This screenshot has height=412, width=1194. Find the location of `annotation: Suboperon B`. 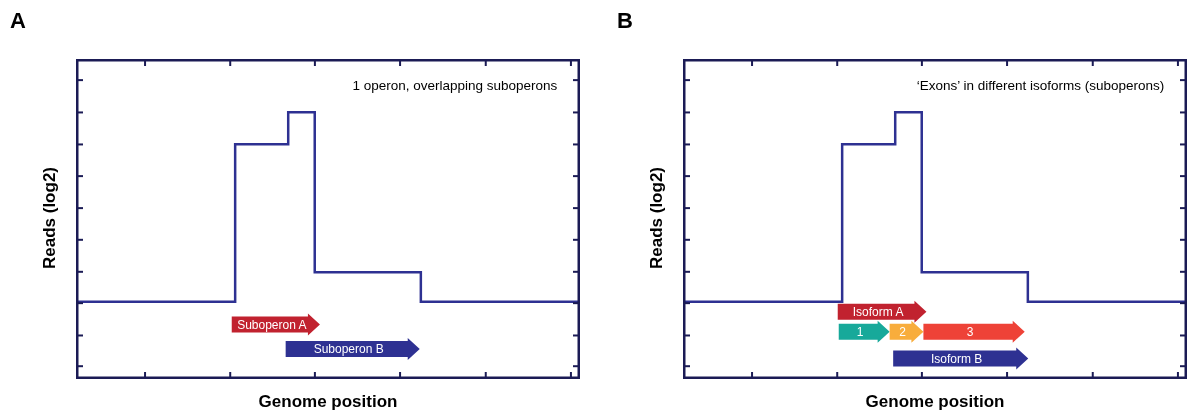

annotation: Suboperon B is located at coordinates (348, 348).